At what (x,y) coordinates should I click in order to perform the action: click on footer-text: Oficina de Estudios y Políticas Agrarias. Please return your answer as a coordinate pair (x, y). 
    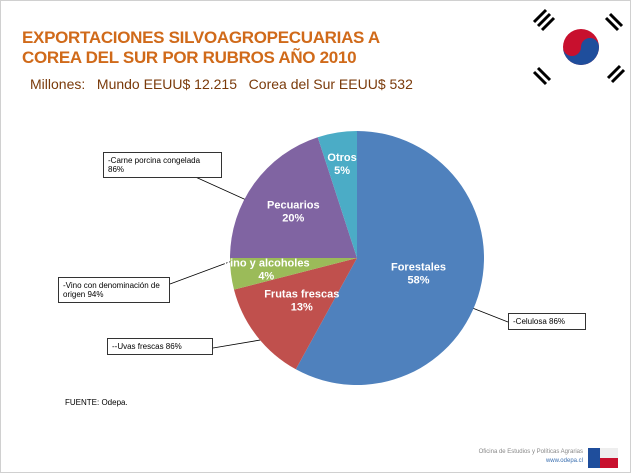
    Looking at the image, I should click on (530, 452).